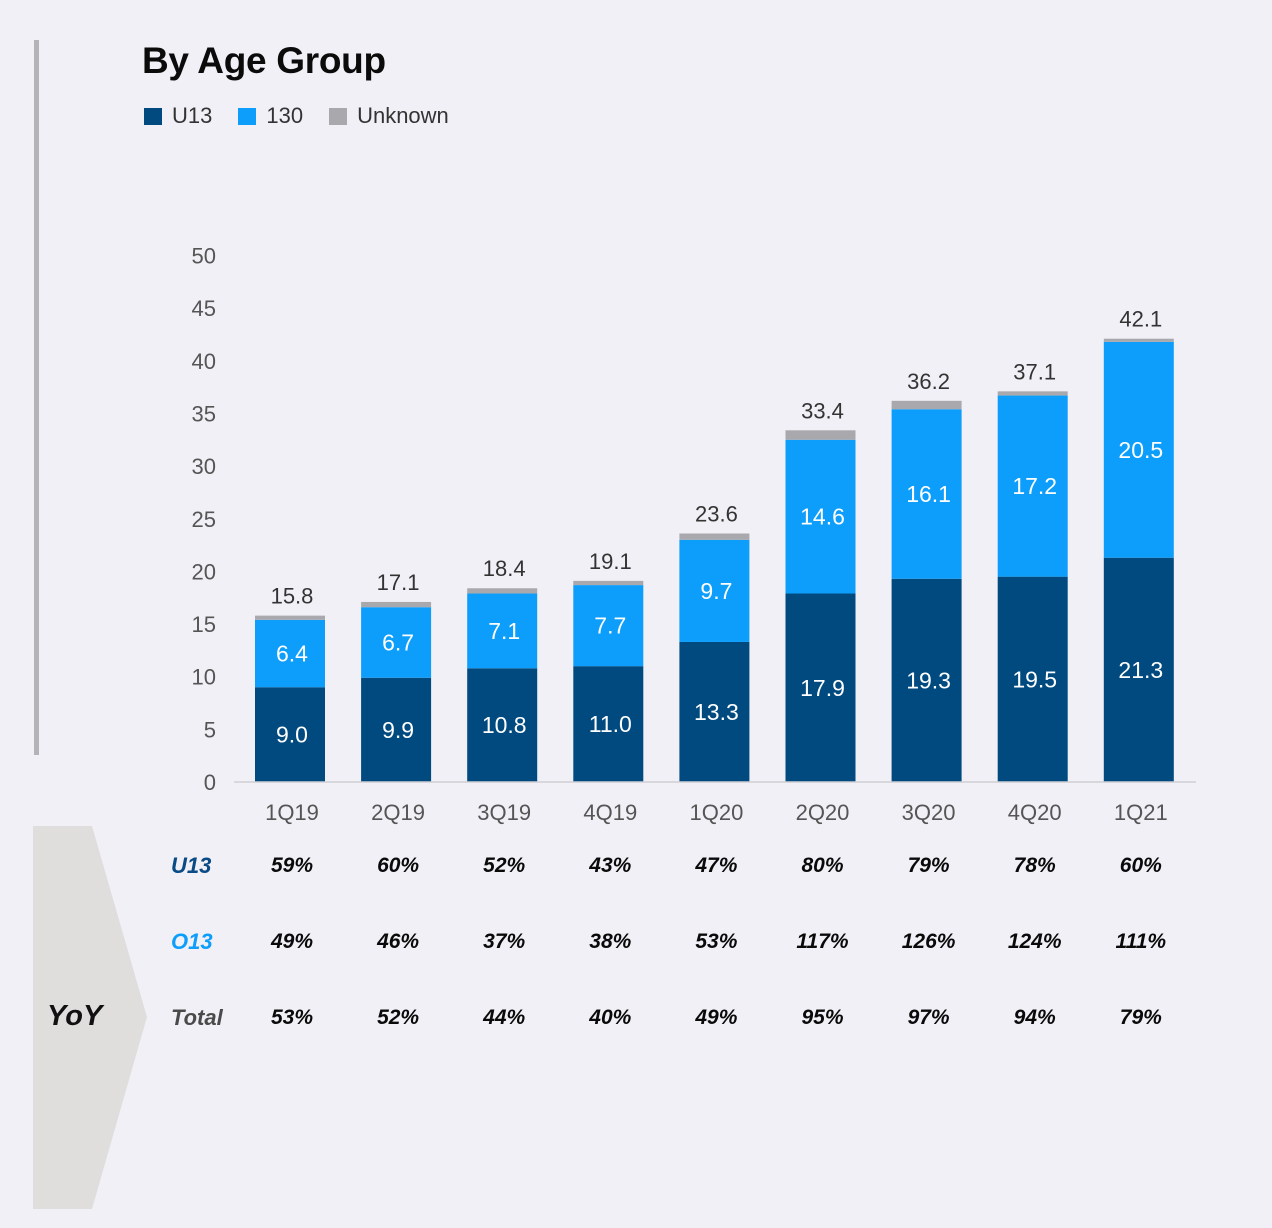 The image size is (1272, 1228). What do you see at coordinates (204, 413) in the screenshot?
I see `y-tick-label: 35` at bounding box center [204, 413].